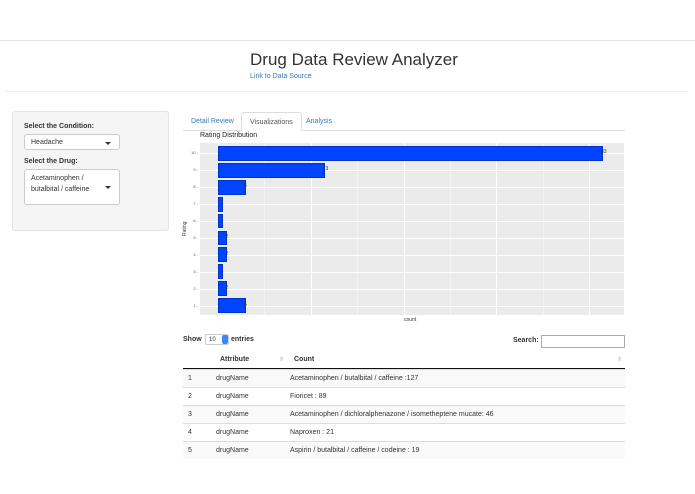 The height and width of the screenshot is (494, 695). Describe the element at coordinates (194, 153) in the screenshot. I see `y-tick-label: 10 -` at that location.